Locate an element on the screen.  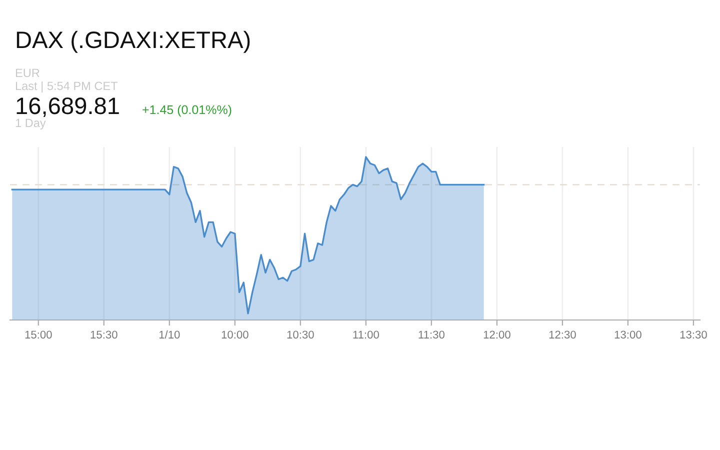
x-tick-label: 11:00 is located at coordinates (366, 334).